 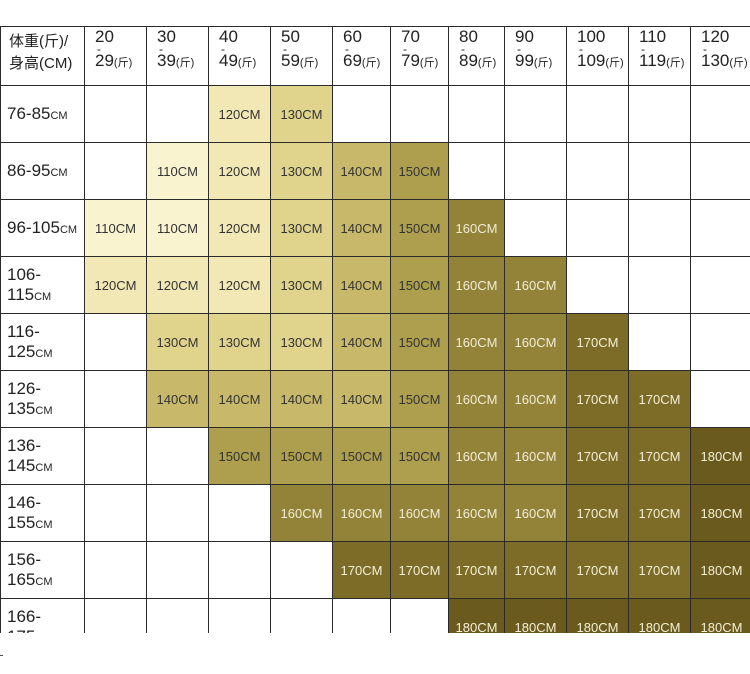 What do you see at coordinates (42, 171) in the screenshot?
I see `height-range-label: 86-95CM` at bounding box center [42, 171].